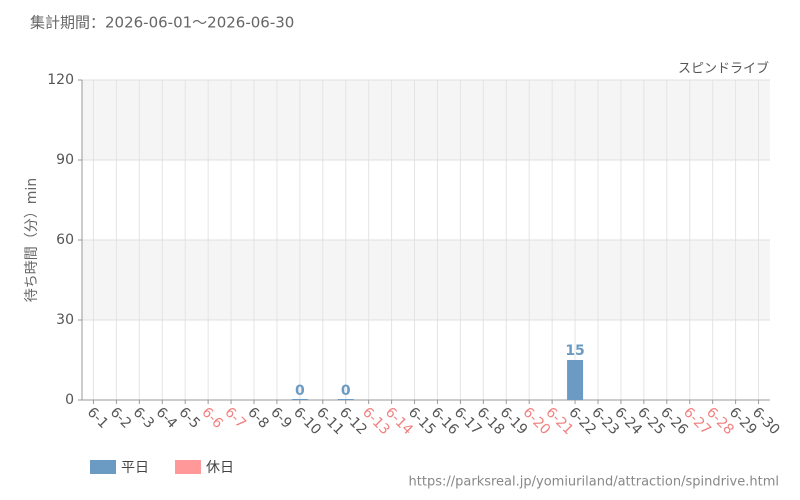  I want to click on y-tick-label: 120, so click(60, 80).